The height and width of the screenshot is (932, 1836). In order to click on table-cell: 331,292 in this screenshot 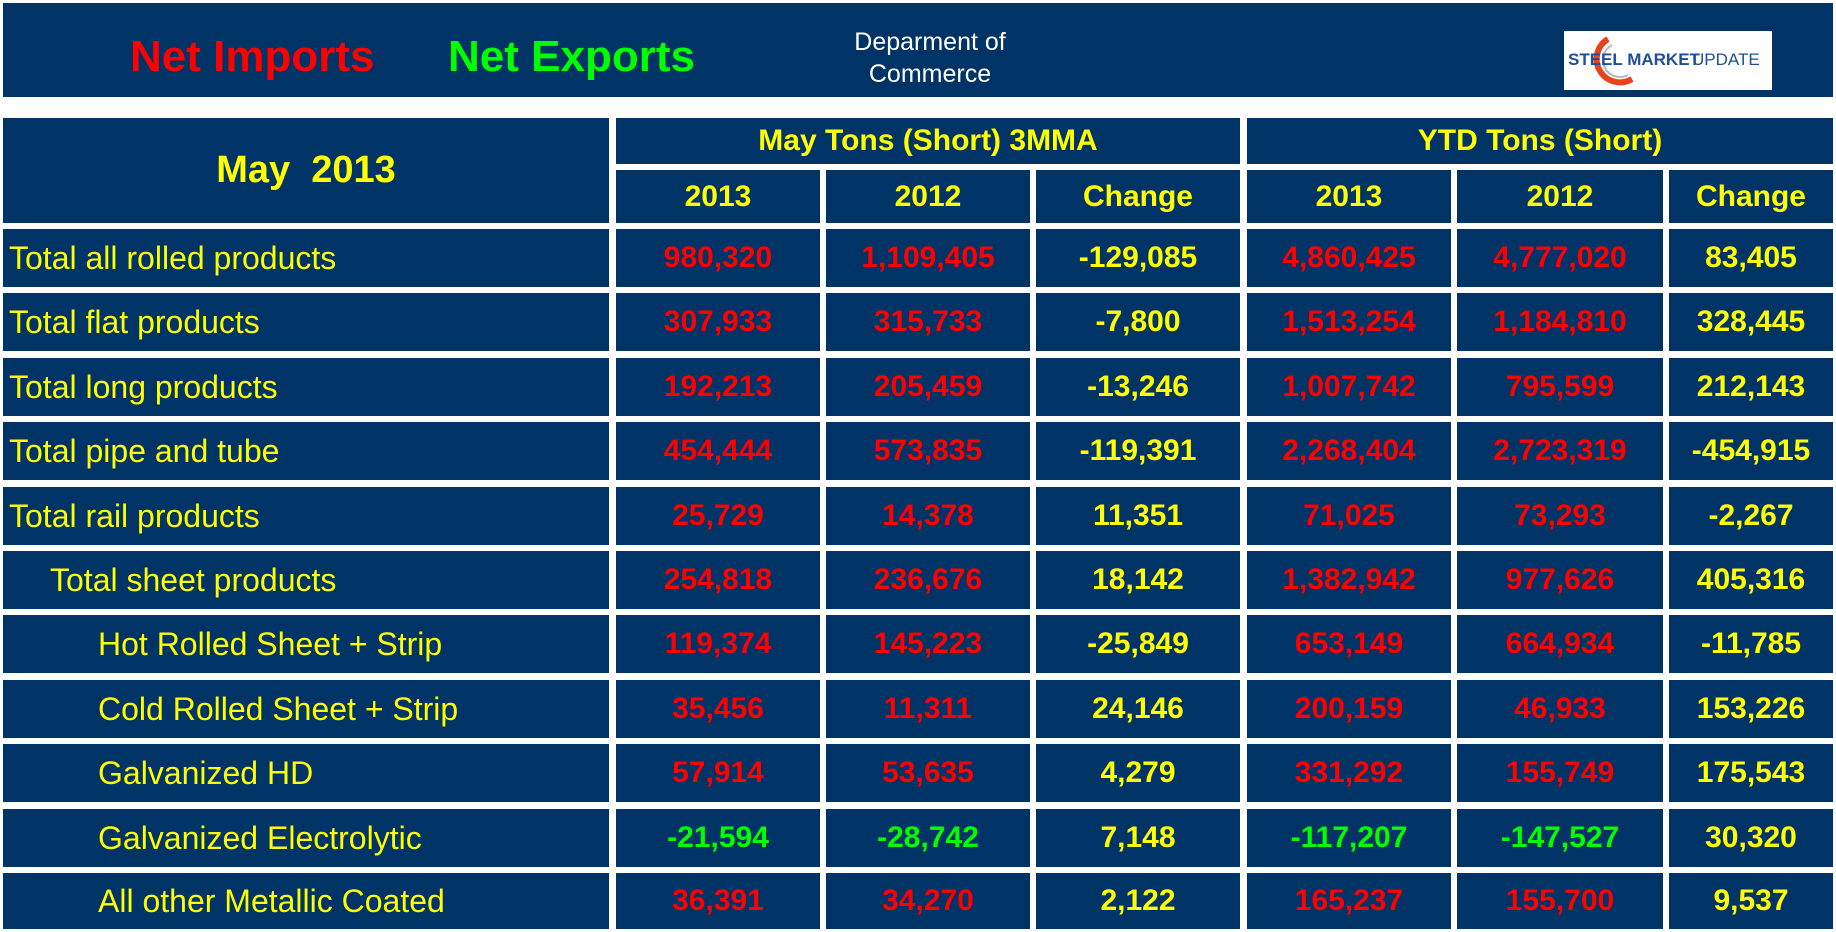, I will do `click(1349, 773)`.